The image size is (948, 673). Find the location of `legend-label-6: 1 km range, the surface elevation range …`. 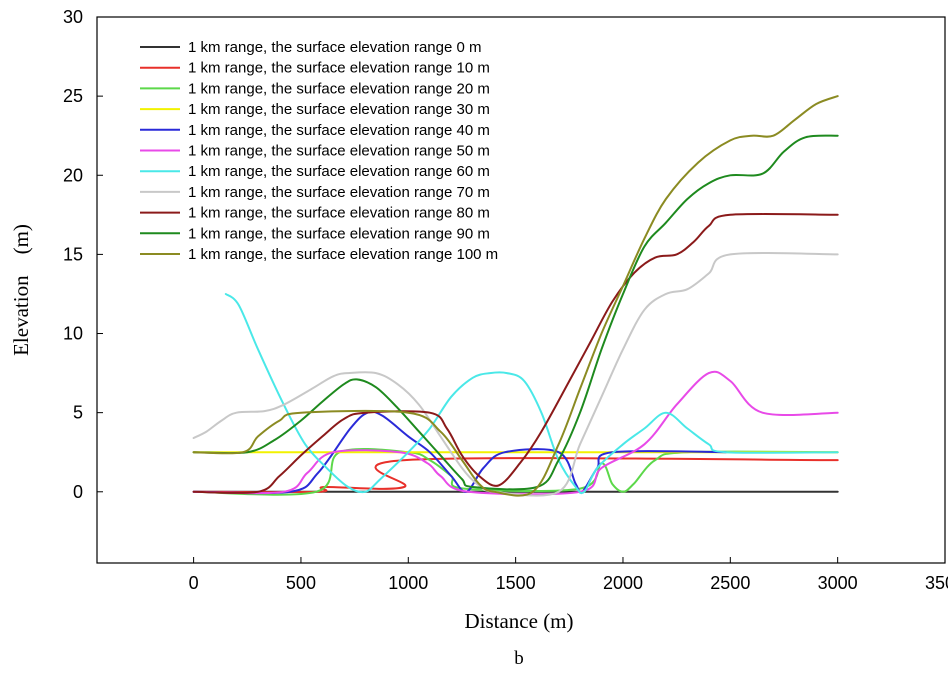

legend-label-6: 1 km range, the surface elevation range … is located at coordinates (339, 171).